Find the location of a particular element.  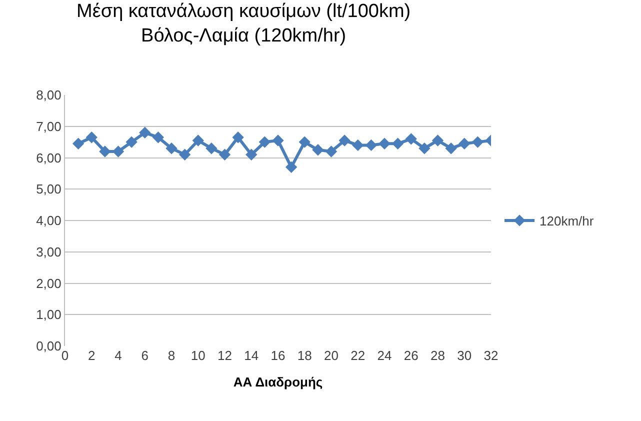

x-tick-label: 28 is located at coordinates (437, 355).